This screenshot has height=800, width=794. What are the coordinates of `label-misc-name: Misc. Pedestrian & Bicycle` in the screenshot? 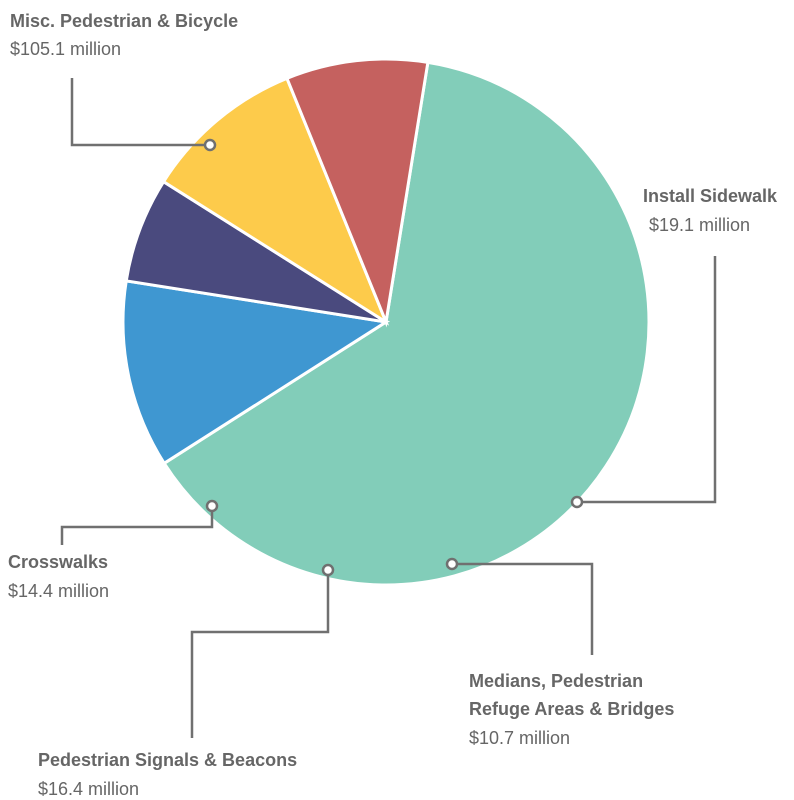 It's located at (124, 21).